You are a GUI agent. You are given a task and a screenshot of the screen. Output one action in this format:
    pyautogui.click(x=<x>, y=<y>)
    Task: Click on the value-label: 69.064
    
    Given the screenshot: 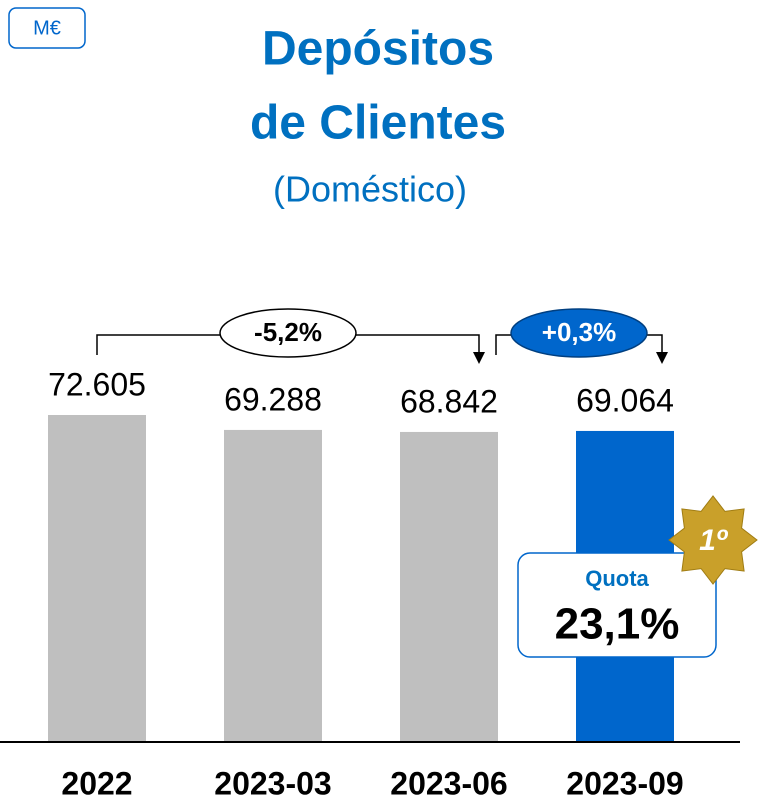 What is the action you would take?
    pyautogui.click(x=625, y=400)
    